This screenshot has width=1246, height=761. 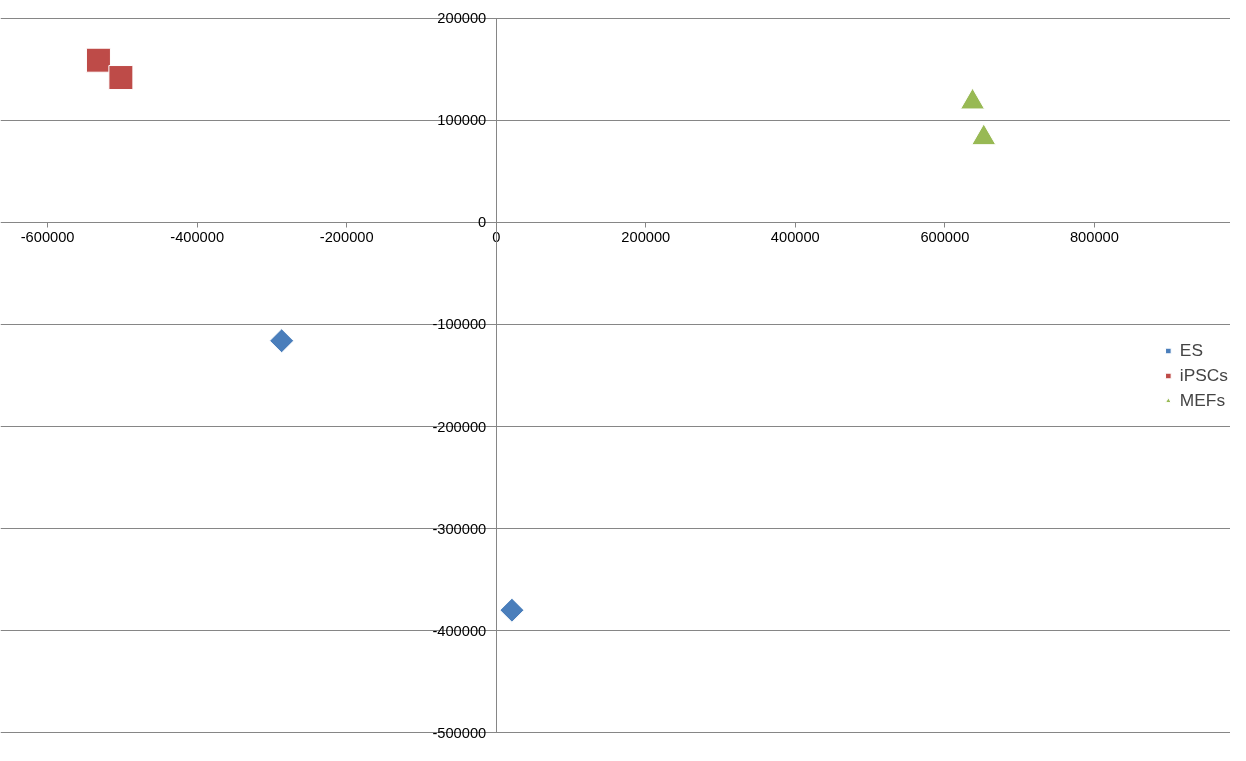 I want to click on y-tick-label: -500000, so click(x=459, y=732).